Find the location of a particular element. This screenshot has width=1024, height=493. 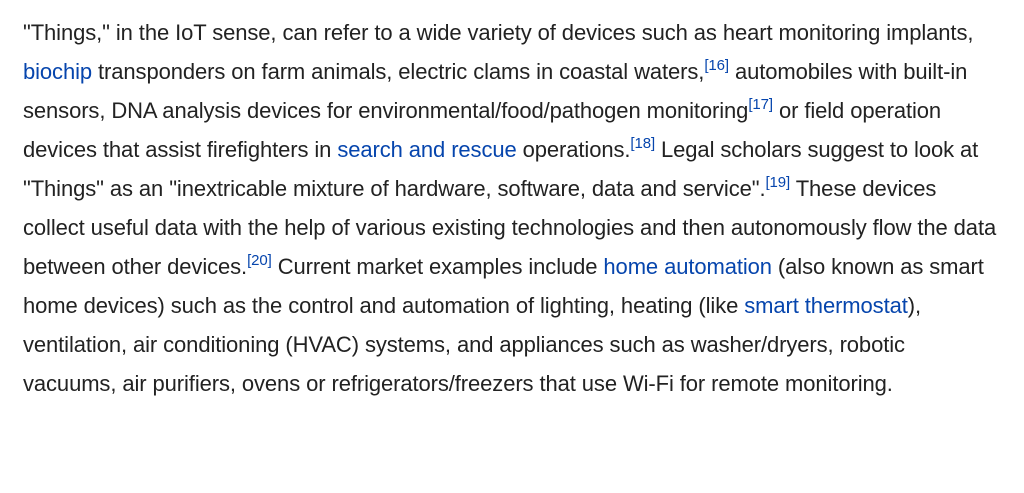

citation-16: [16] is located at coordinates (716, 65).